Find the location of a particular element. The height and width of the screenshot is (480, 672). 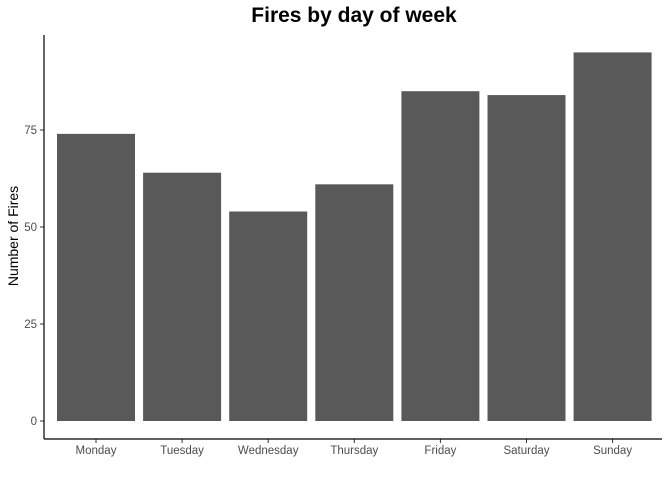

x-tick-label: Sunday is located at coordinates (612, 451).